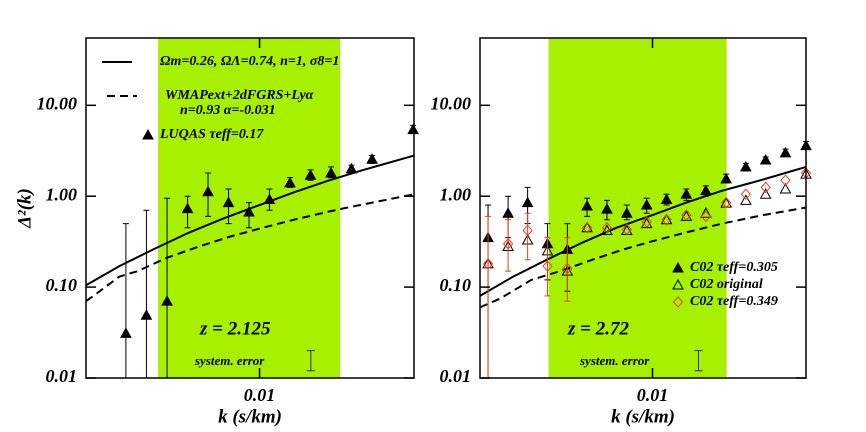 Image resolution: width=866 pixels, height=432 pixels. Describe the element at coordinates (598, 328) in the screenshot. I see `redshift-label: z = 2.72` at that location.